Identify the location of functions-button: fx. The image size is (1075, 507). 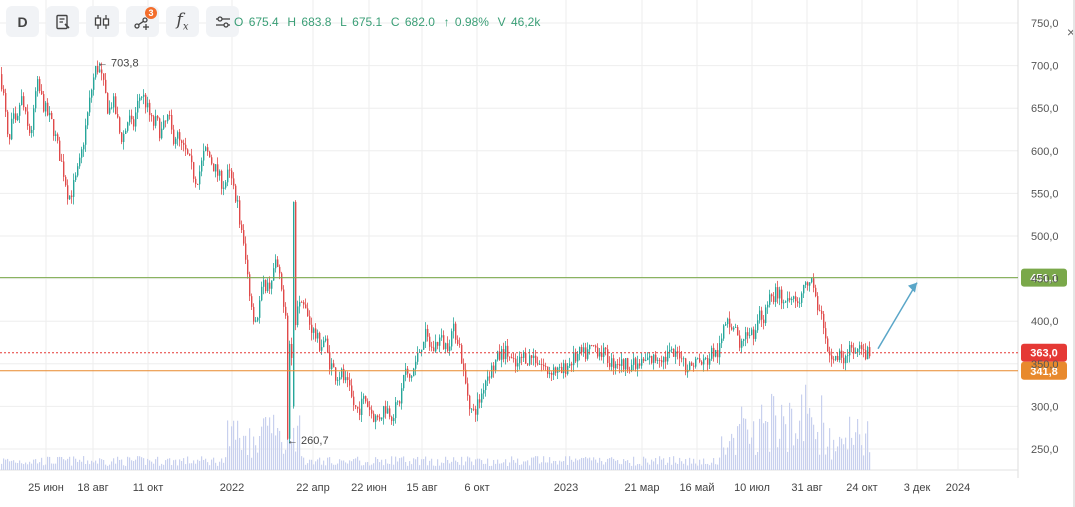
(182, 21).